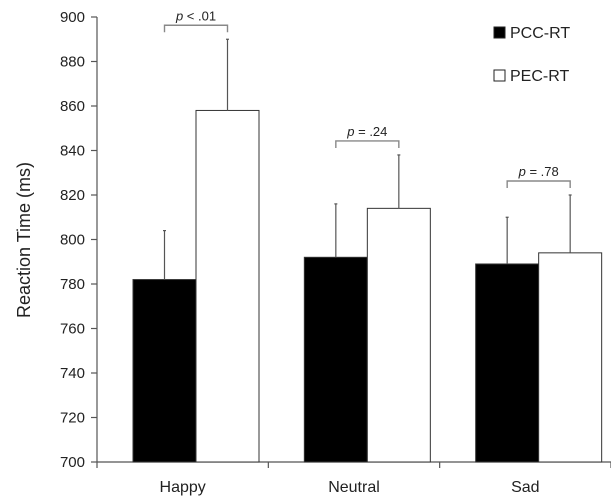 Image resolution: width=611 pixels, height=497 pixels. What do you see at coordinates (72, 17) in the screenshot?
I see `y-tick-label: 900` at bounding box center [72, 17].